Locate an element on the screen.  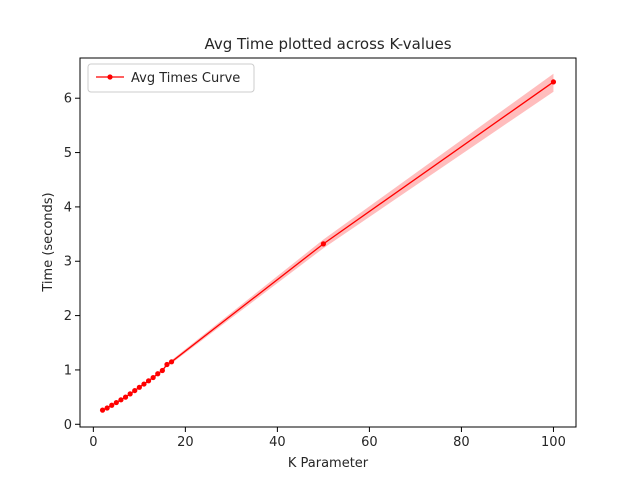
x-tick-label-1: 20 is located at coordinates (185, 442).